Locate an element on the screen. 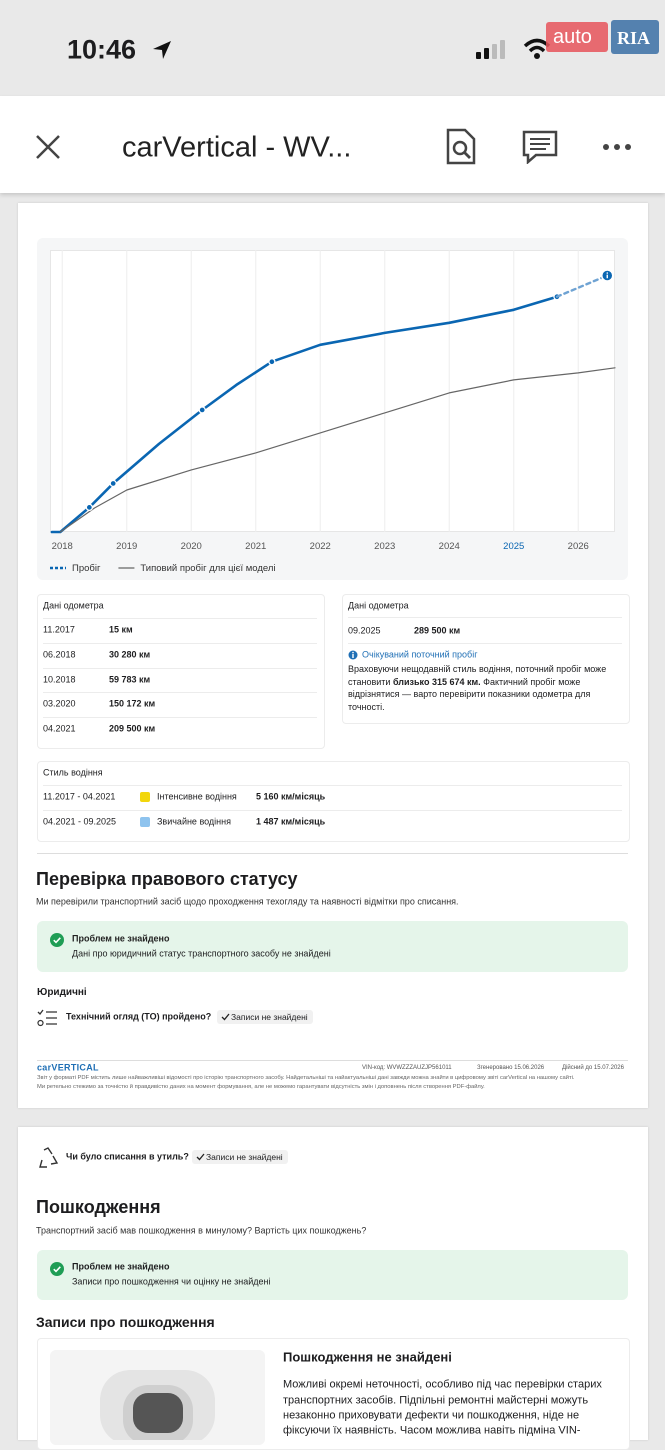 The height and width of the screenshot is (1450, 665). close-button is located at coordinates (48, 147).